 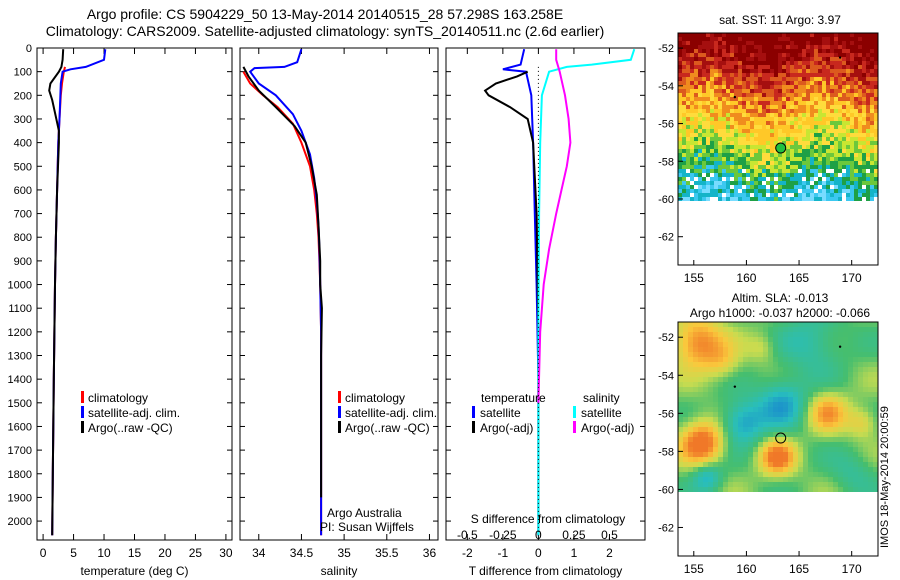 What do you see at coordinates (23, 191) in the screenshot?
I see `depth-tick-label: 600` at bounding box center [23, 191].